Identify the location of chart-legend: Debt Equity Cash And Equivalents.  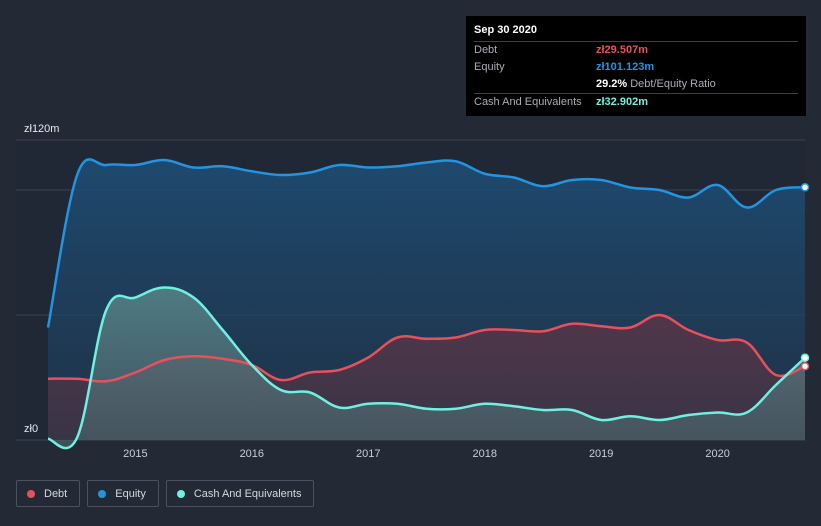
(165, 493).